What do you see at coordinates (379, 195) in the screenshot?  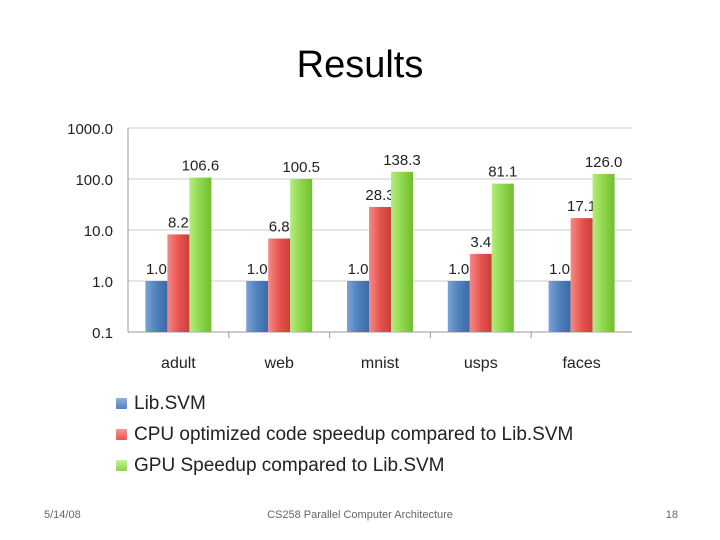 I see `data-label: 28.3` at bounding box center [379, 195].